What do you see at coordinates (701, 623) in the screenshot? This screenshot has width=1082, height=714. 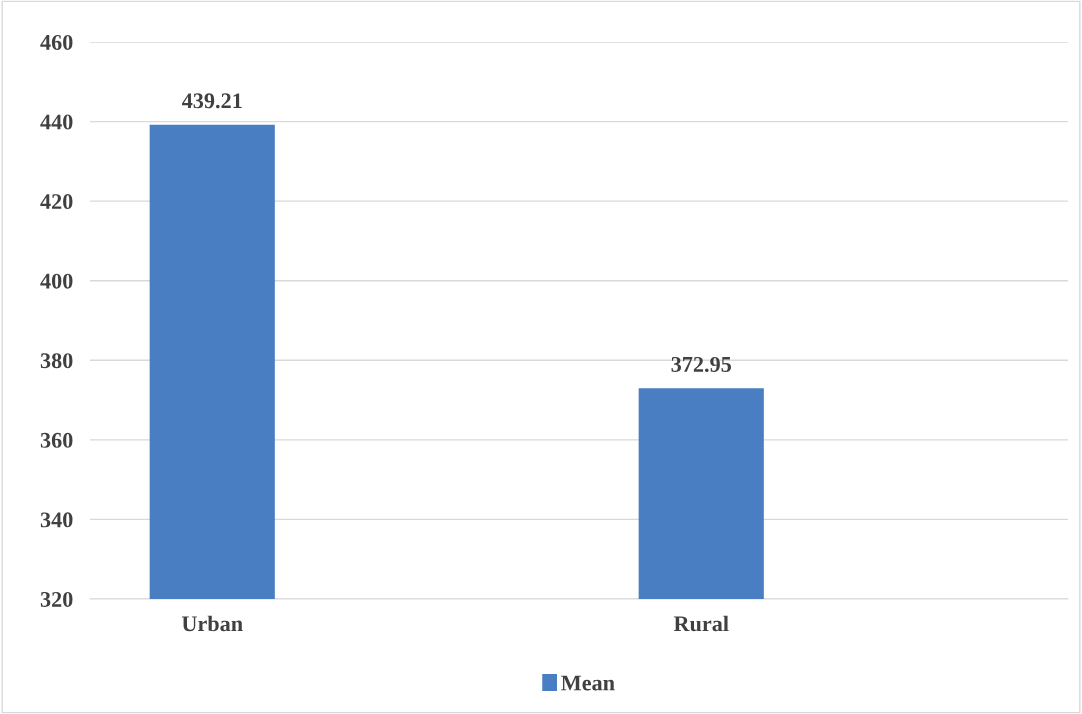 I see `x-tick-label: Rural` at bounding box center [701, 623].